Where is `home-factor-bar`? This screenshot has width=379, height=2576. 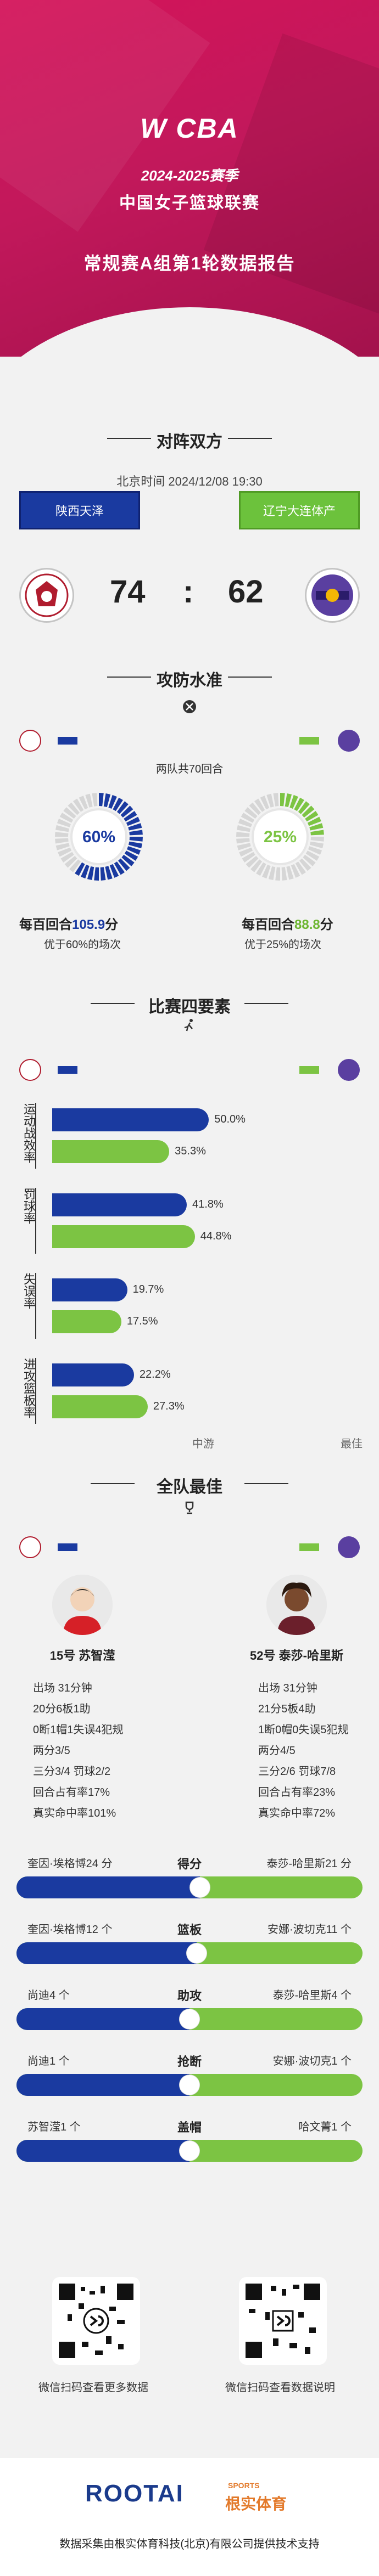
home-factor-bar is located at coordinates (89, 1290).